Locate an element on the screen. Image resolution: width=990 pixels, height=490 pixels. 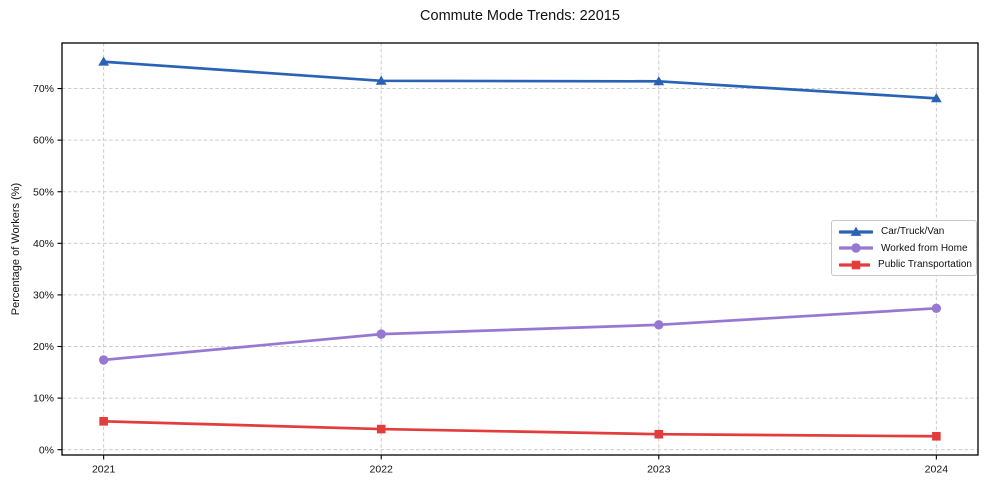
legend-entry-worked-from-home: Worked from Home is located at coordinates (905, 248).